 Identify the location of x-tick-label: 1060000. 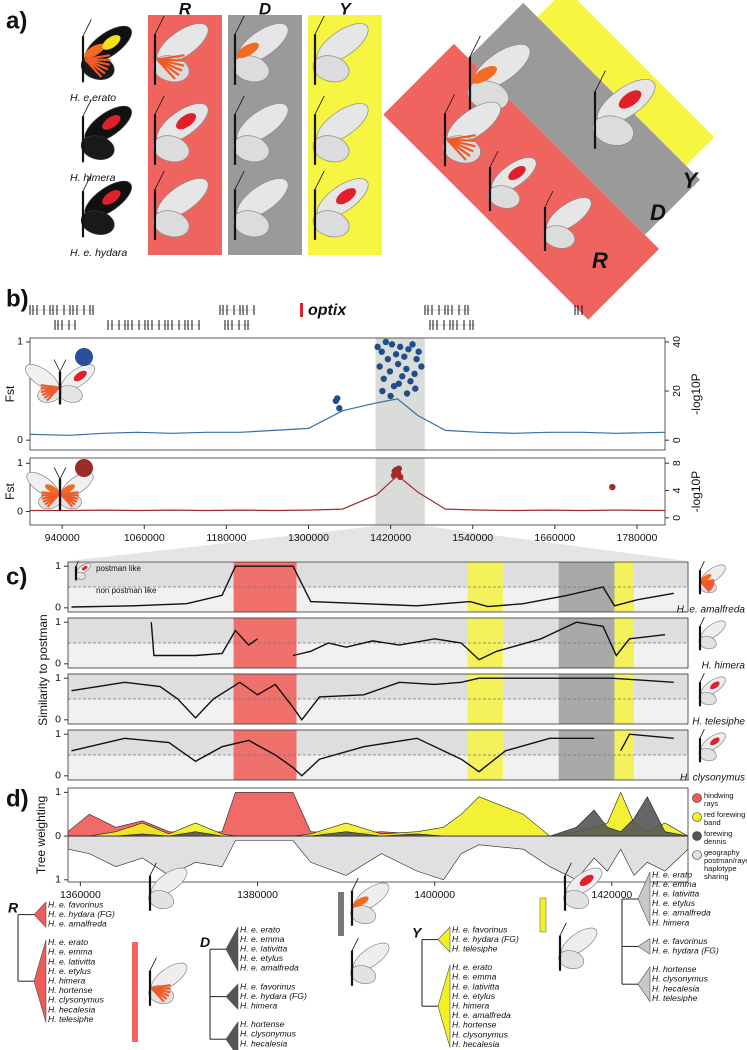
(144, 538).